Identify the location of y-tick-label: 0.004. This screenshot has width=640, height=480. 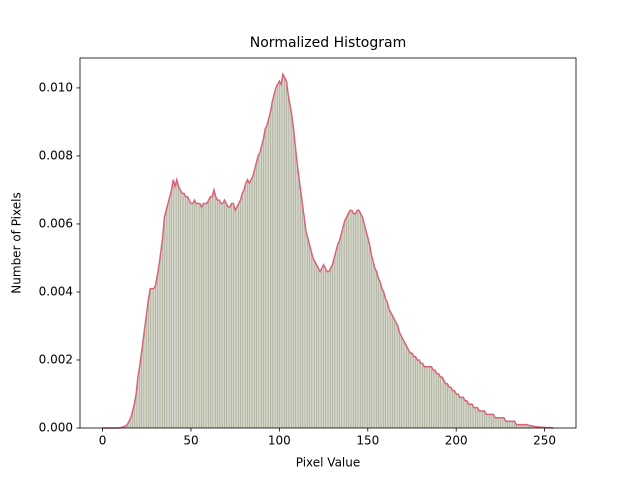
(56, 291).